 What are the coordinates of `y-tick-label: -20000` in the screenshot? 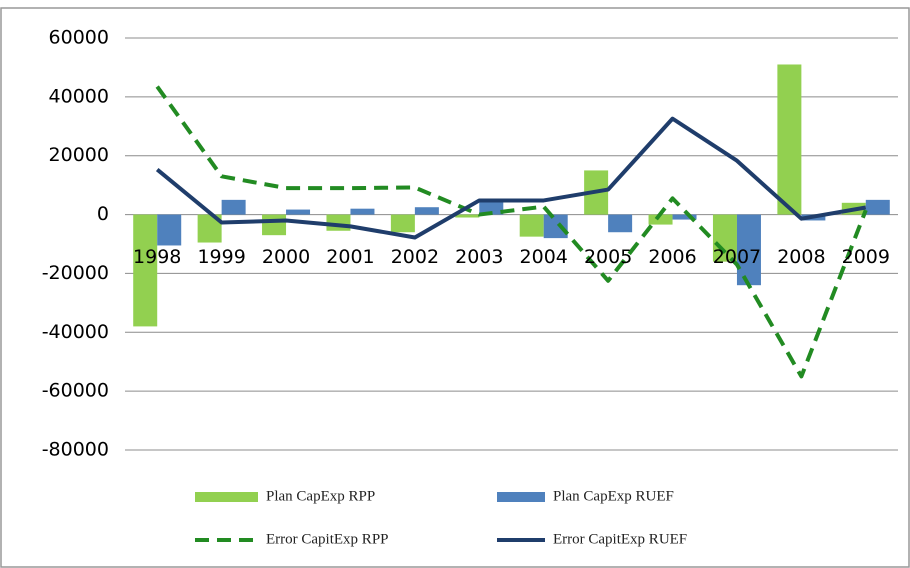 It's located at (75, 273).